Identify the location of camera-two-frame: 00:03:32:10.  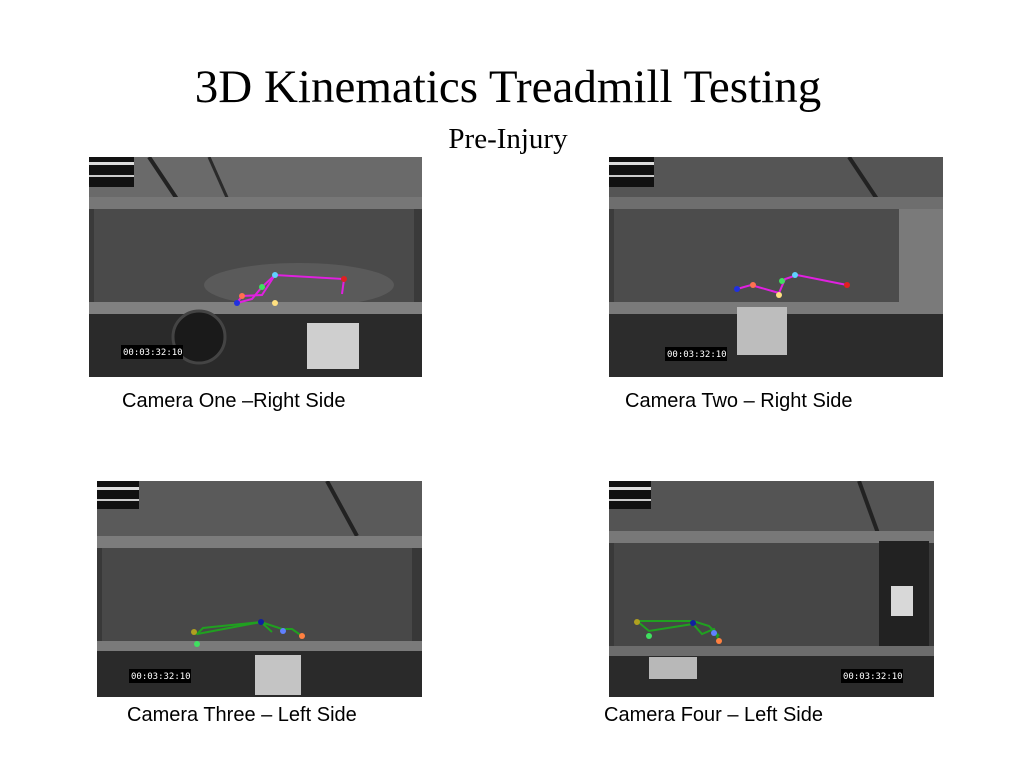
(776, 267).